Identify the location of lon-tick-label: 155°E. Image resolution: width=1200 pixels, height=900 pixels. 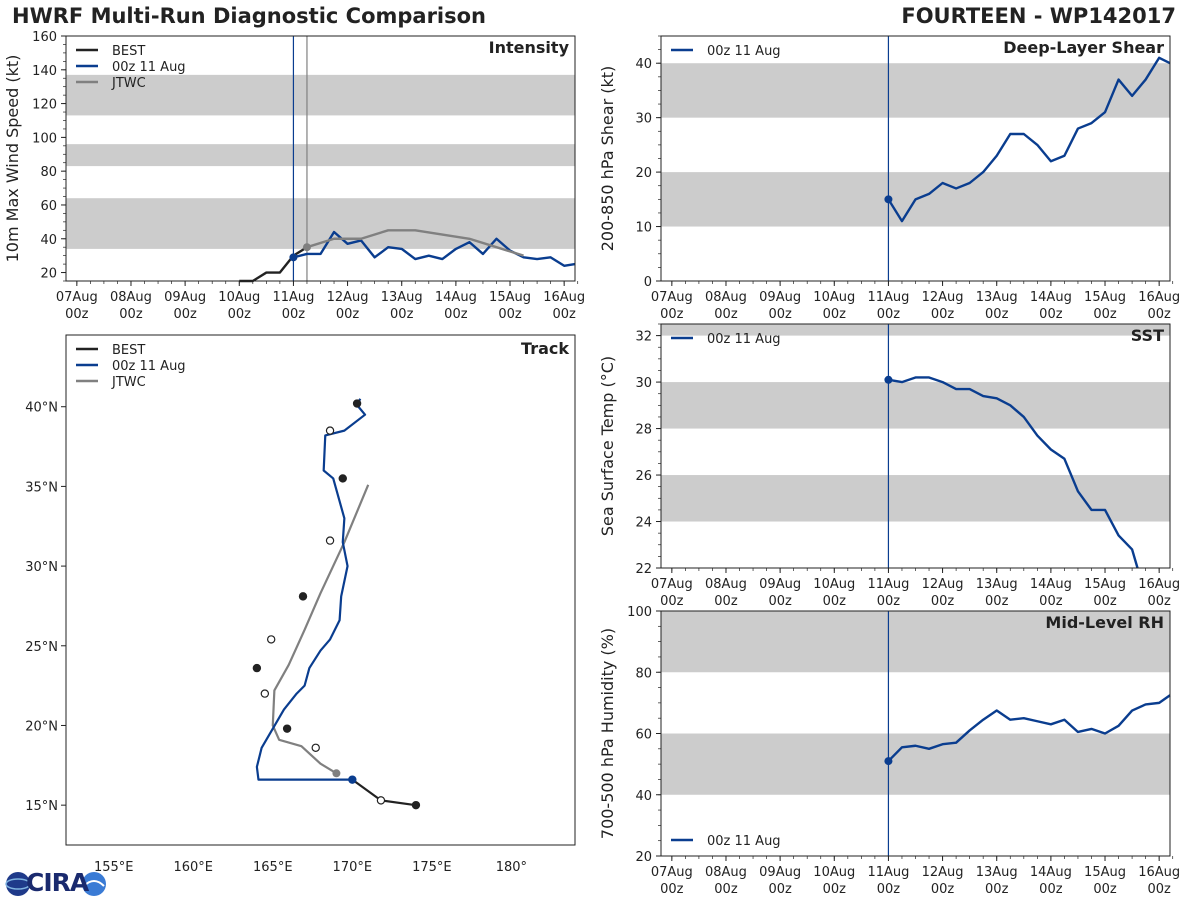
(114, 867).